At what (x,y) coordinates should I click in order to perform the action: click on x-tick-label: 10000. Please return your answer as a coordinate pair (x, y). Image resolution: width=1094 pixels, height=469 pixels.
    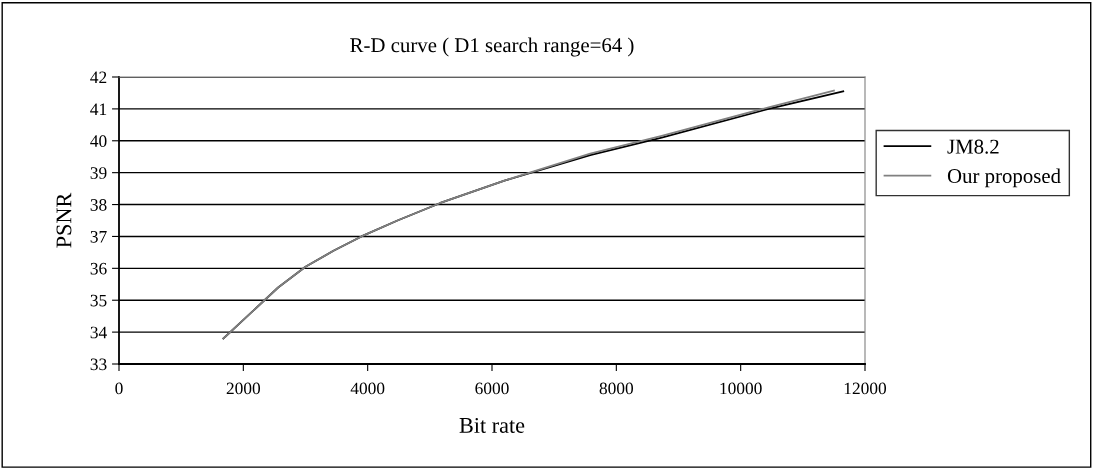
    Looking at the image, I should click on (741, 388).